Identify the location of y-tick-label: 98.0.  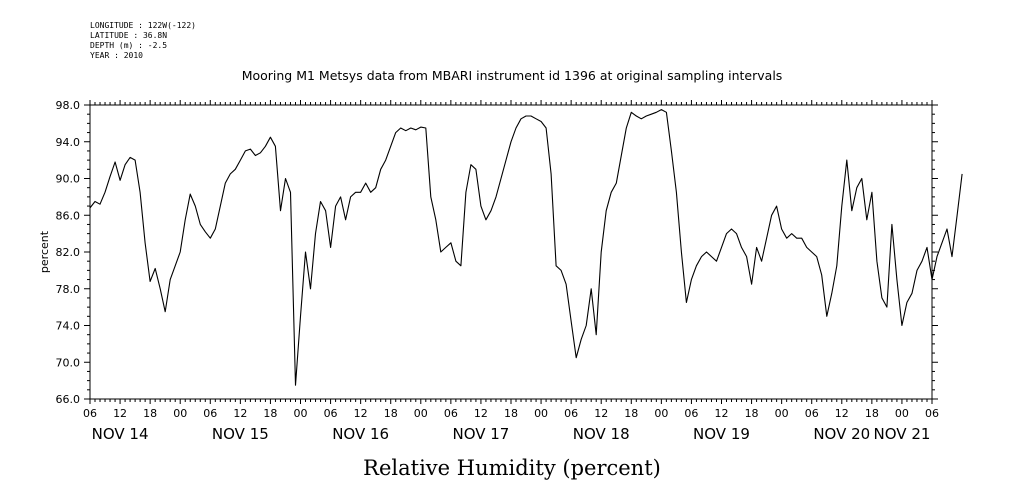
(68, 105).